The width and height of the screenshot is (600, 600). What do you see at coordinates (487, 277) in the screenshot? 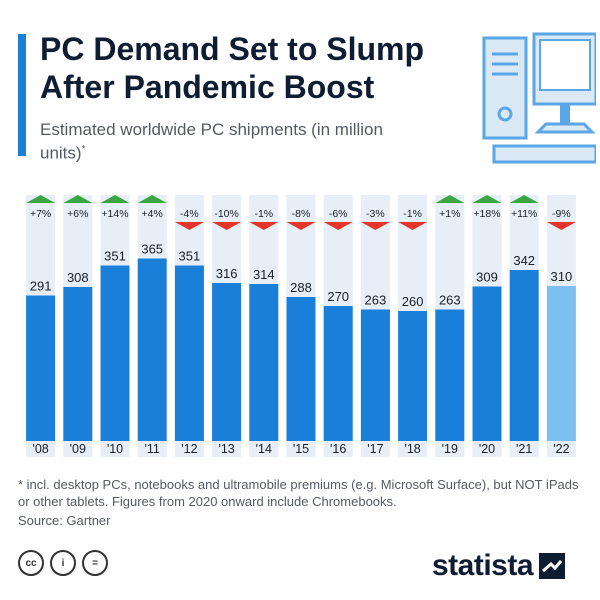
I see `value-label: 309` at bounding box center [487, 277].